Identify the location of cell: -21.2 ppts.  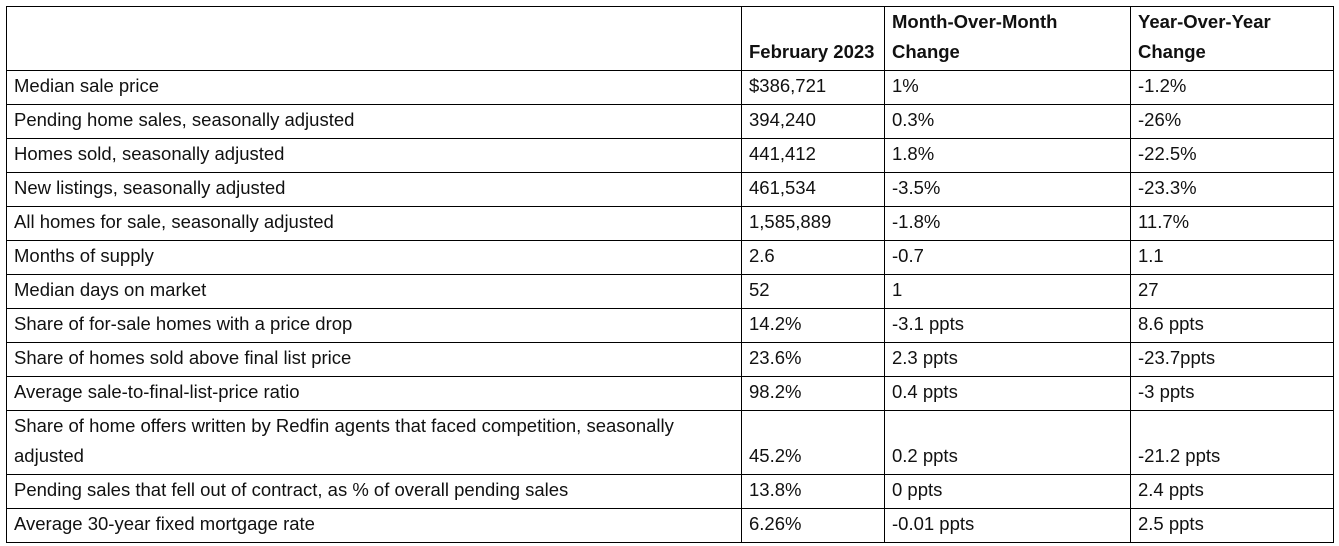
(1232, 442).